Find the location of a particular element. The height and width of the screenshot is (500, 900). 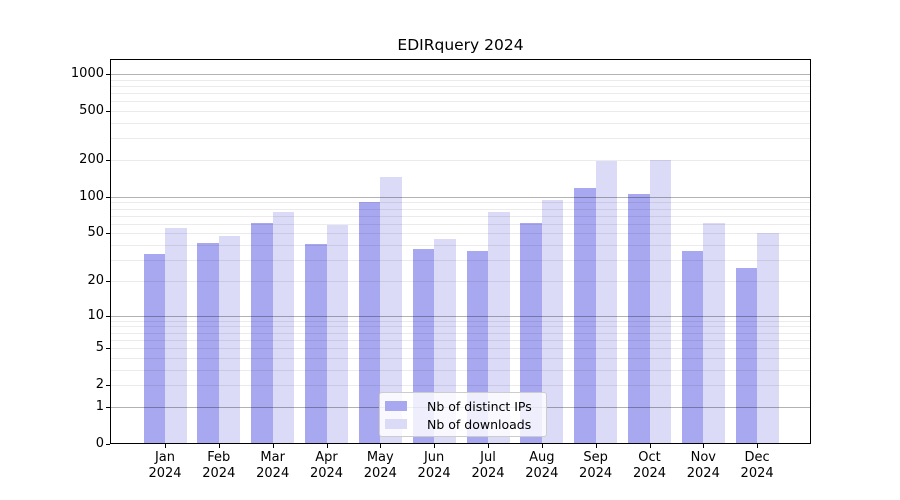

bar-downloads-aug is located at coordinates (552, 322).